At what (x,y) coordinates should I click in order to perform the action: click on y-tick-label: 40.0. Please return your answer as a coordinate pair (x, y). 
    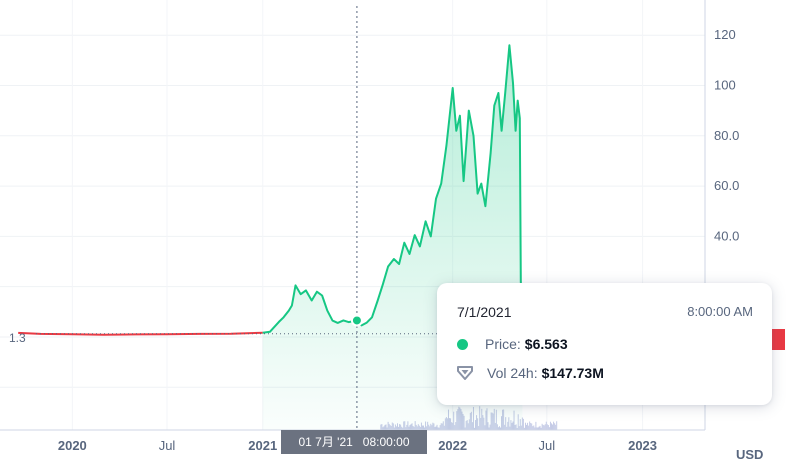
    Looking at the image, I should click on (726, 235).